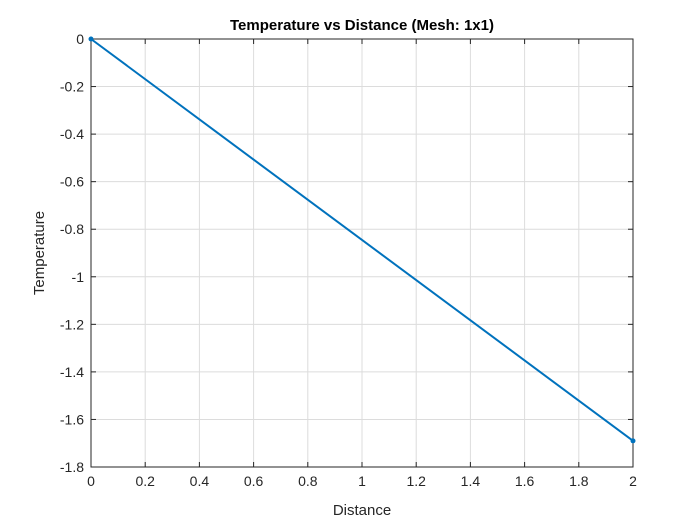 The height and width of the screenshot is (525, 700). I want to click on x-tick-label: 0, so click(91, 481).